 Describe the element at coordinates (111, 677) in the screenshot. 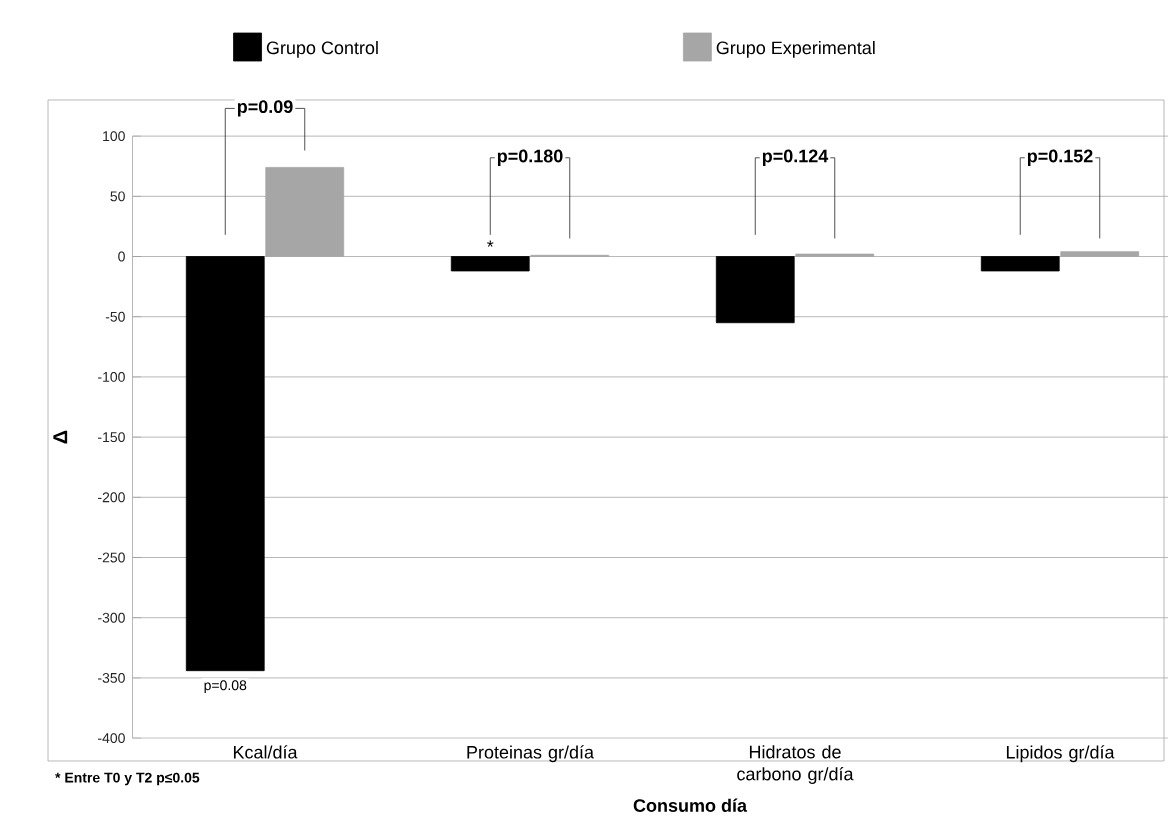

I see `y-tick-label: -350` at that location.